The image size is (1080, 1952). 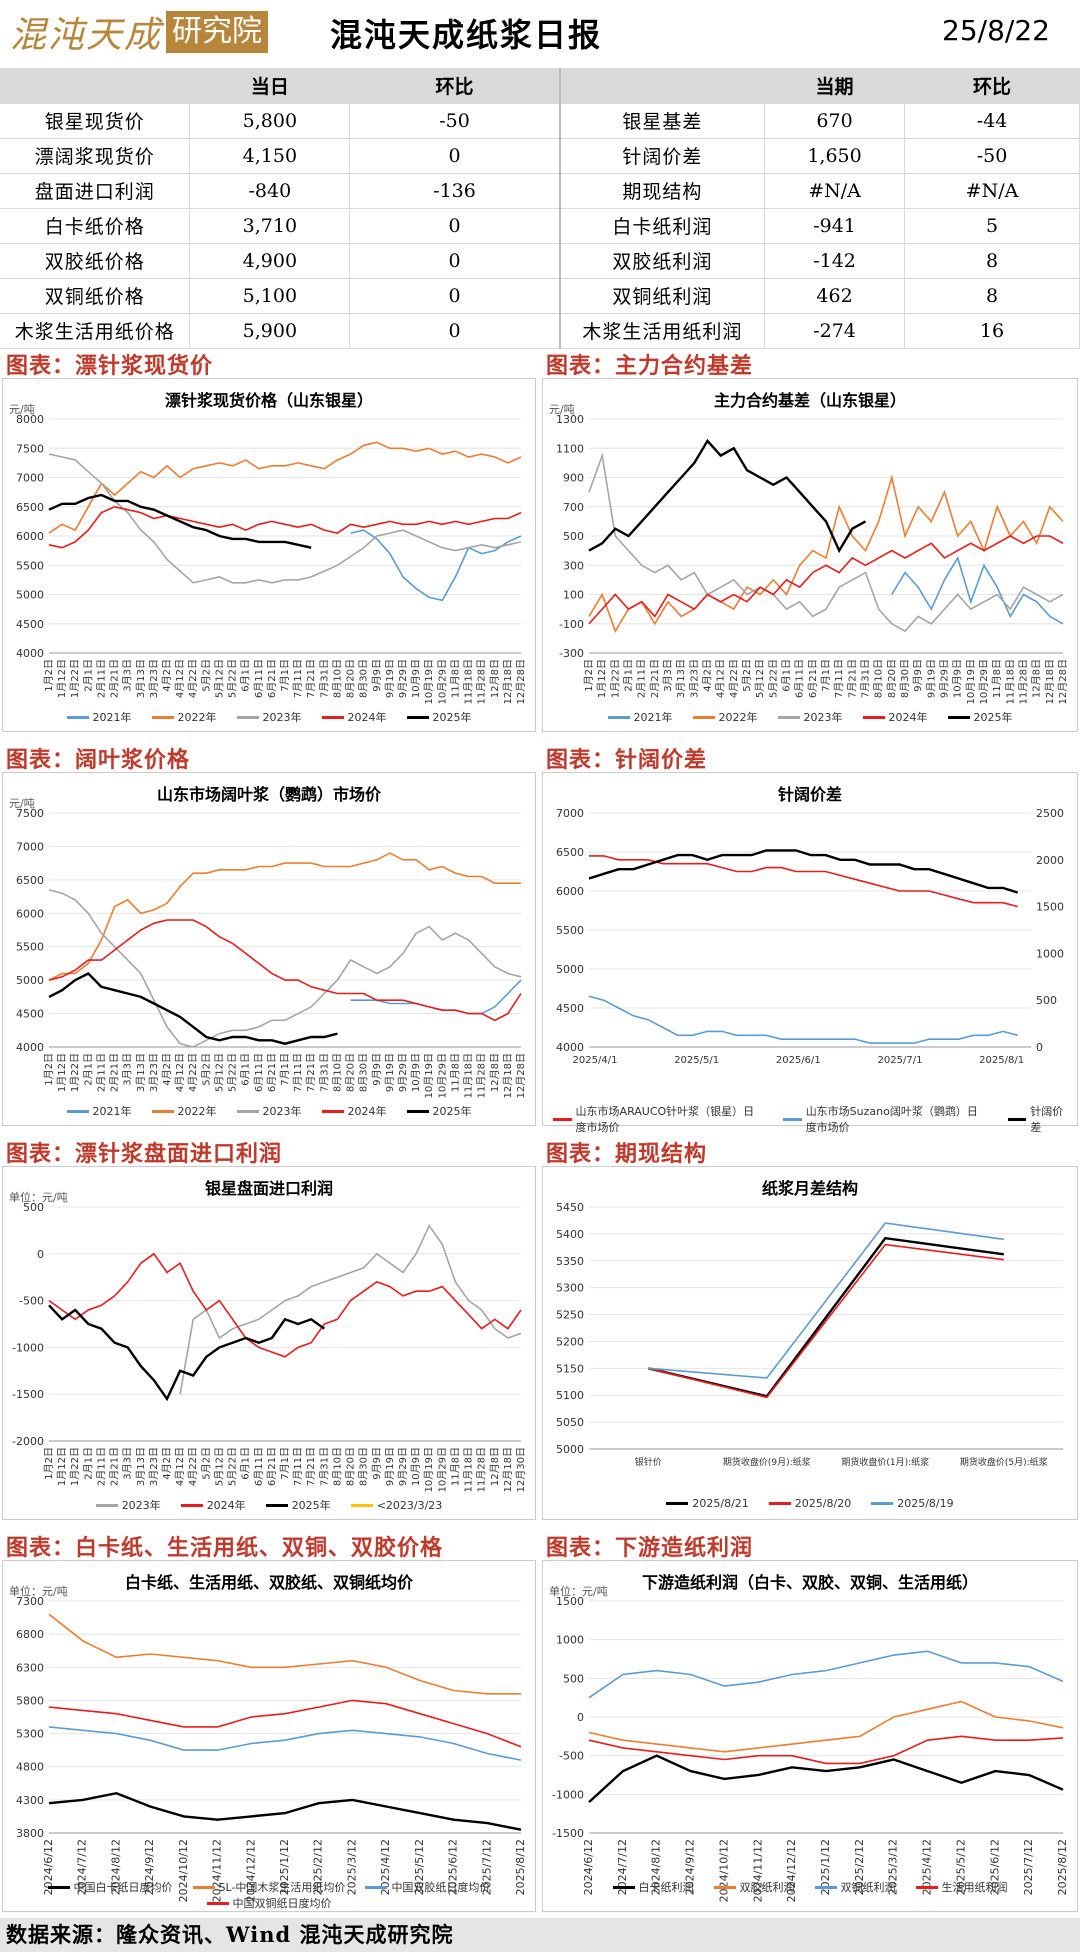 What do you see at coordinates (992, 331) in the screenshot?
I see `table-value-cell: 16` at bounding box center [992, 331].